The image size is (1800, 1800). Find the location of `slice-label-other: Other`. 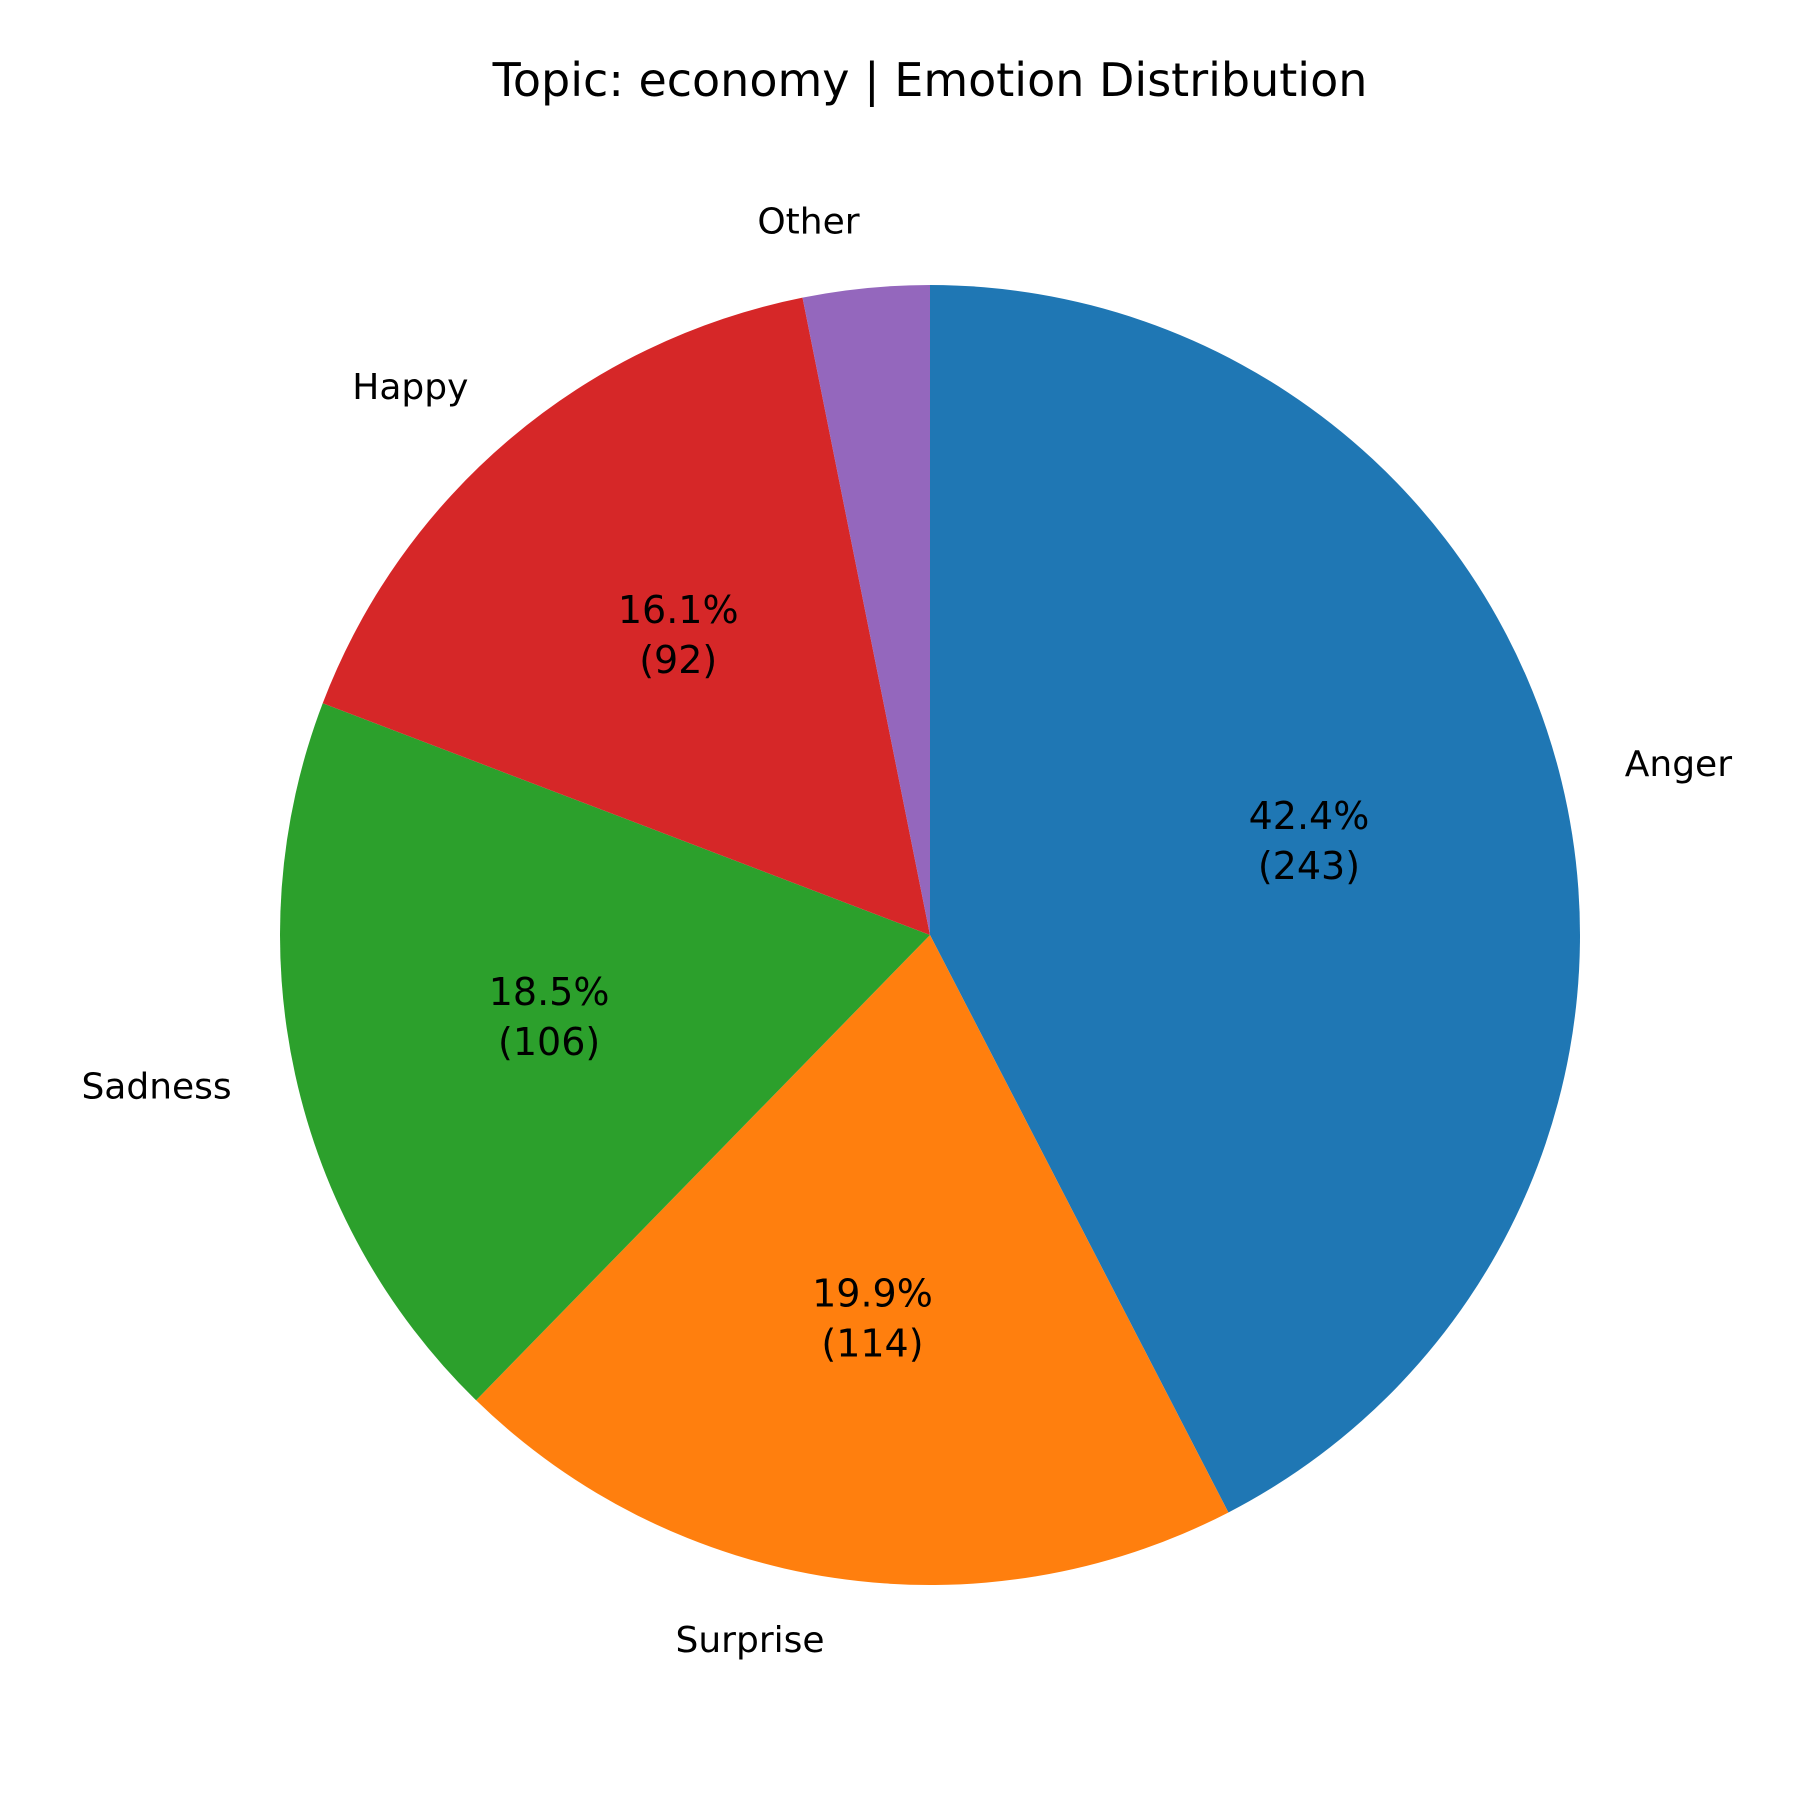

slice-label-other: Other is located at coordinates (808, 221).